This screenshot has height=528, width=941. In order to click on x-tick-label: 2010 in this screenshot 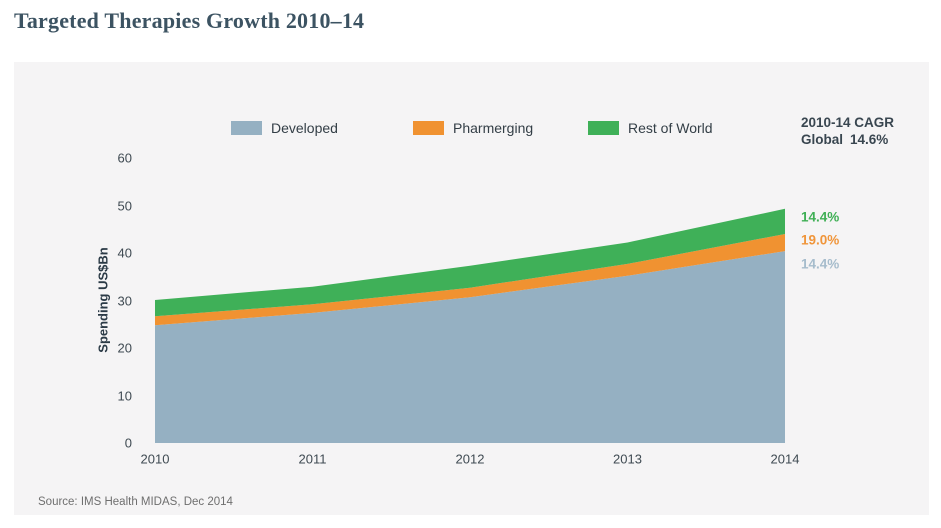, I will do `click(155, 459)`.